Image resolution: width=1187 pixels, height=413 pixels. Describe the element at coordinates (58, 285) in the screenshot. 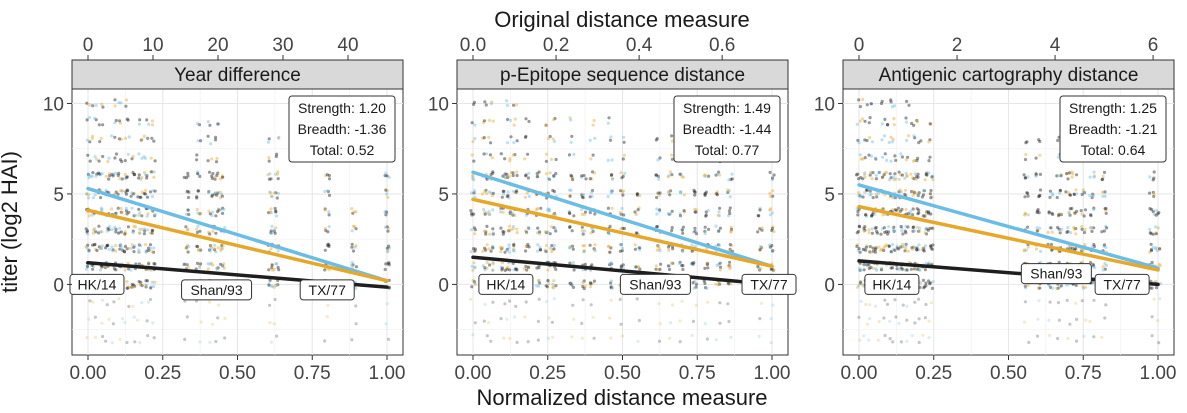

I see `y-tick-label: 0` at that location.